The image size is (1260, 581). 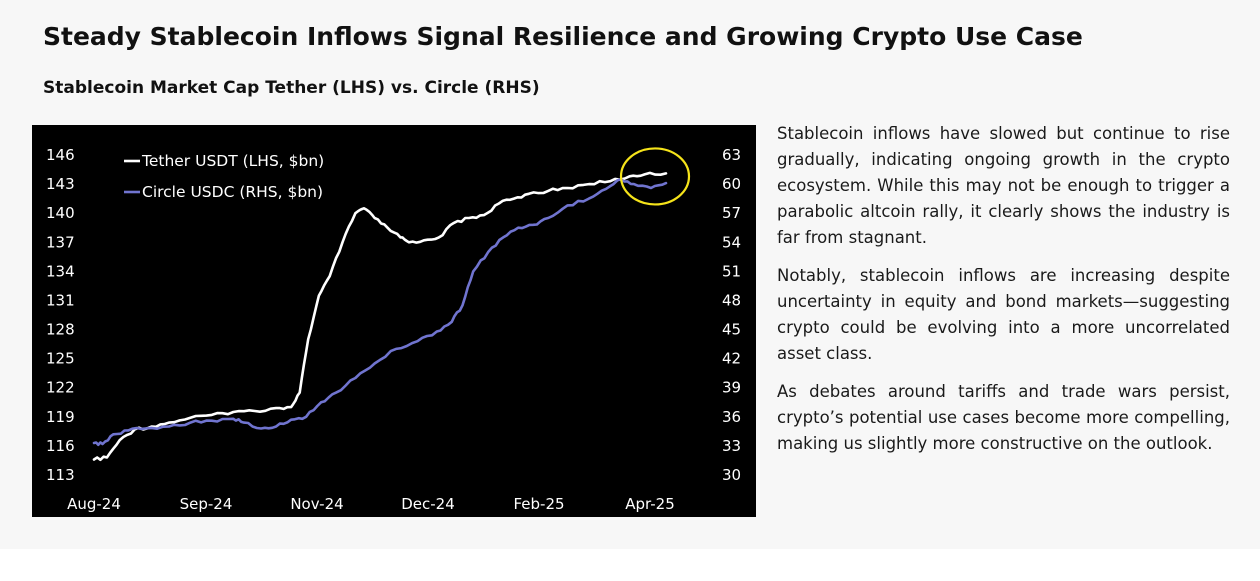 What do you see at coordinates (731, 155) in the screenshot?
I see `right-axis-tick-label: 63` at bounding box center [731, 155].